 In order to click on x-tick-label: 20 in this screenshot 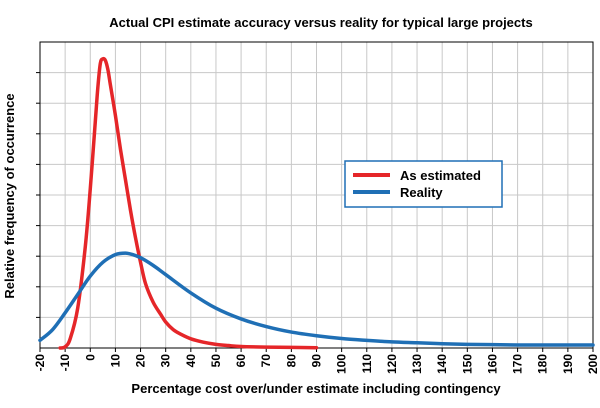, I will do `click(141, 361)`.